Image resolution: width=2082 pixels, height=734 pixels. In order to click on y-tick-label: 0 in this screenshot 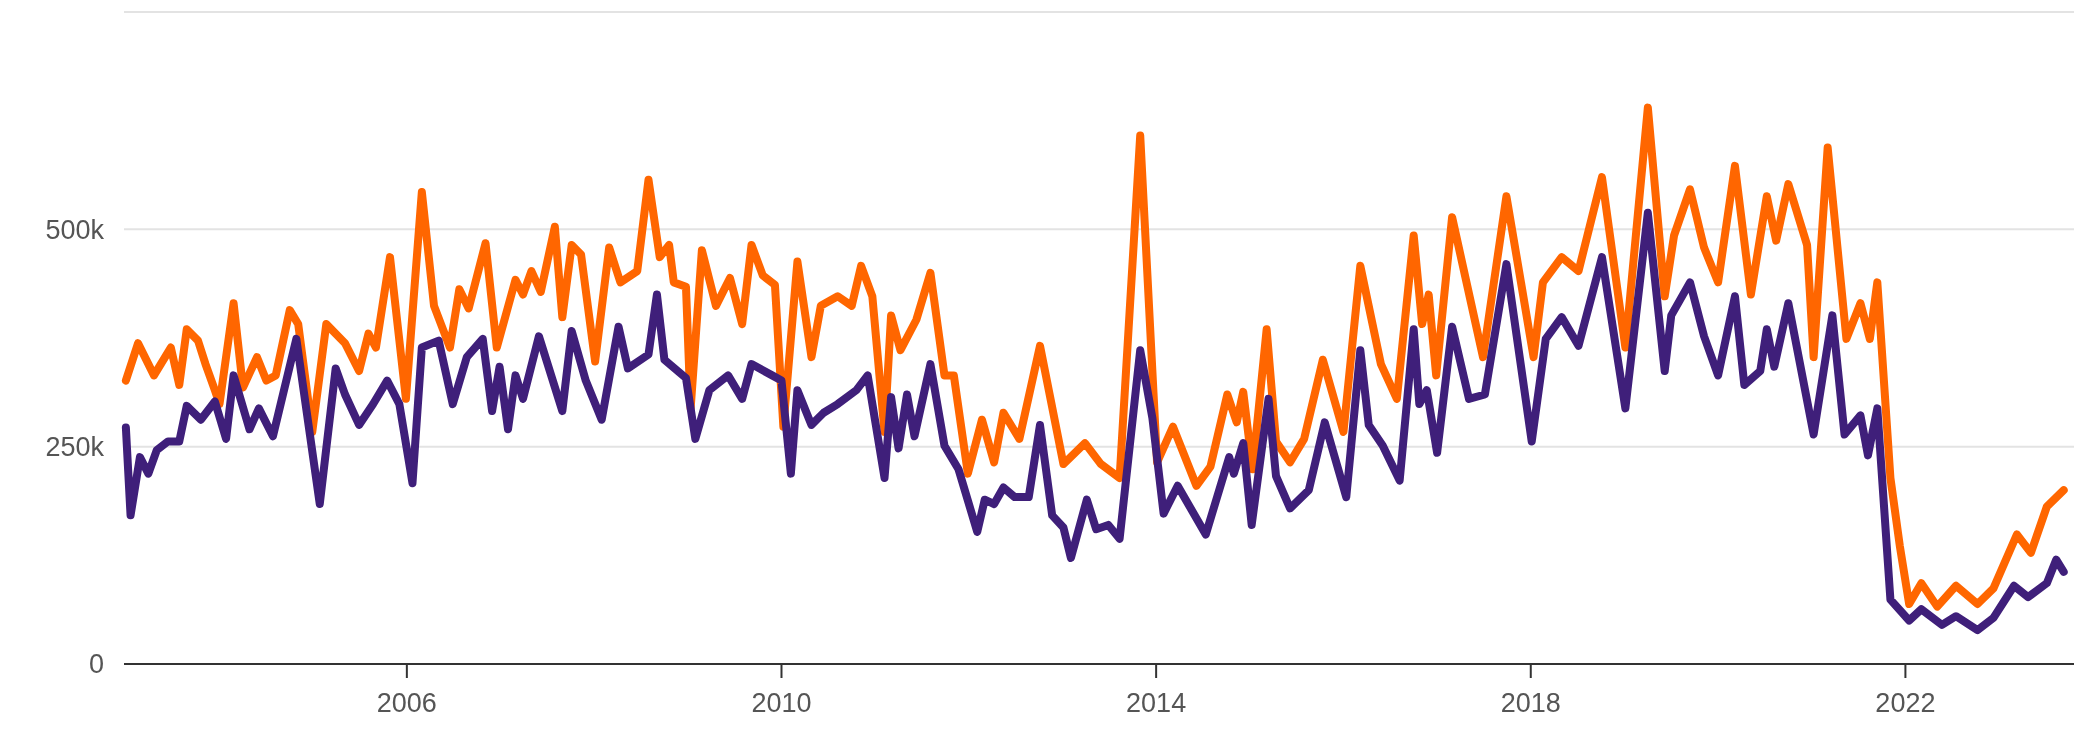, I will do `click(96, 664)`.